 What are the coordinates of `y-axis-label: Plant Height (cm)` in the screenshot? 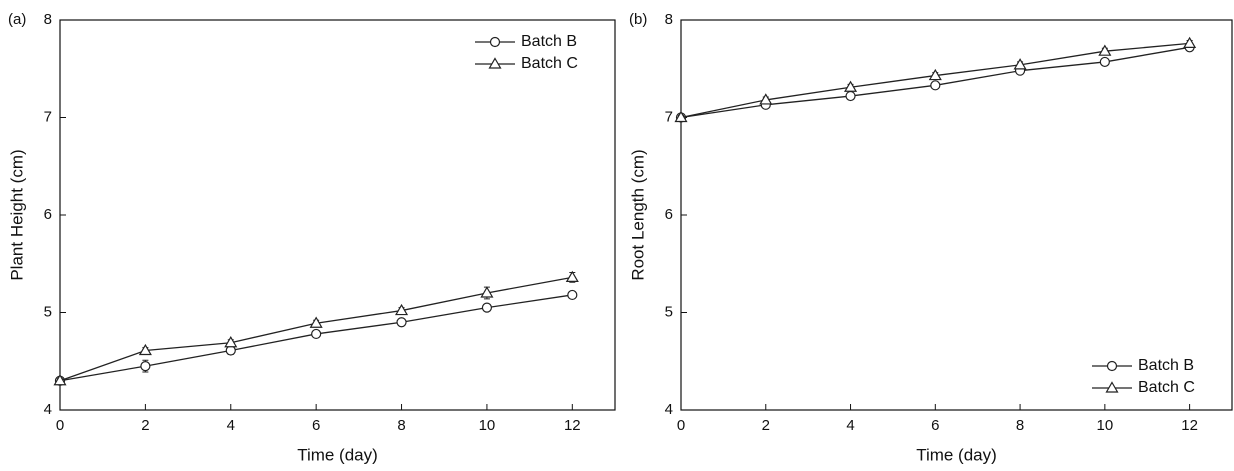 It's located at (16, 214).